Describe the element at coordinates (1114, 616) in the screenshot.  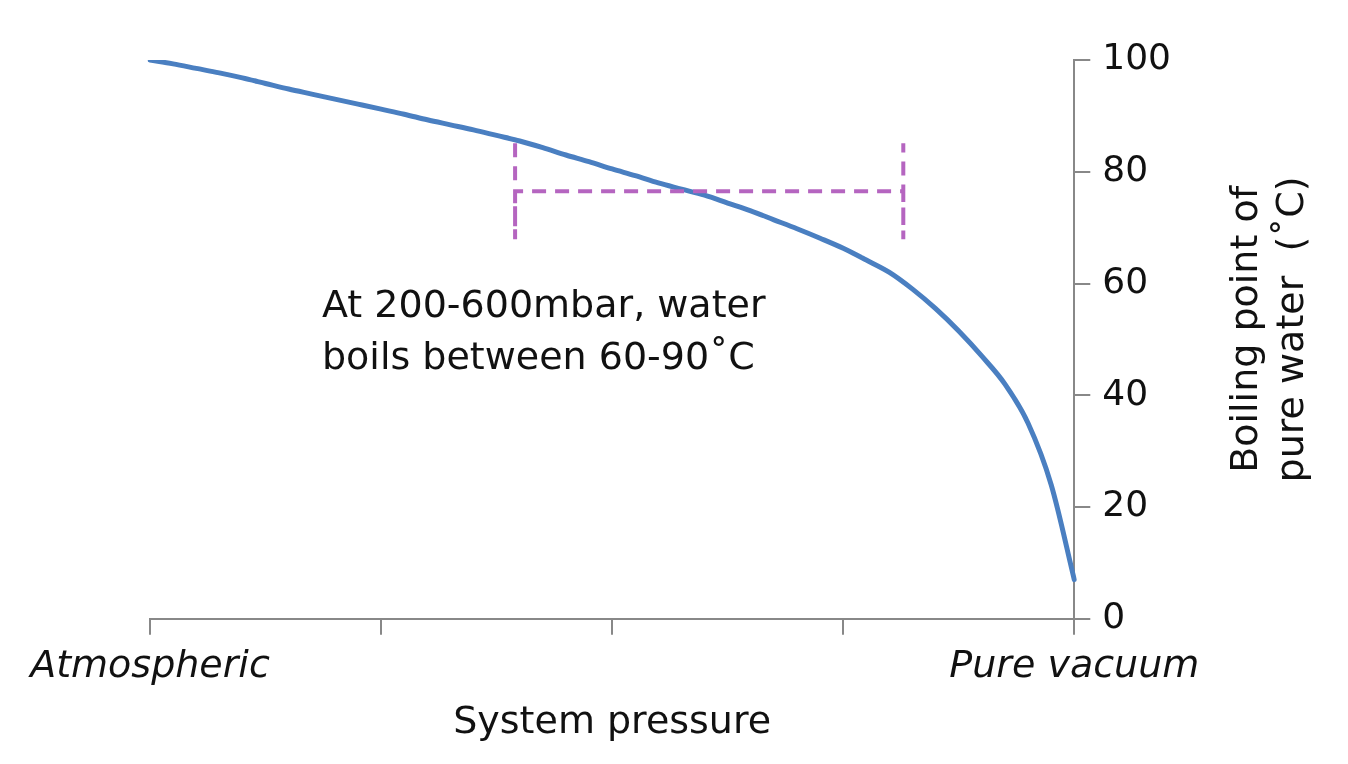
I see `y-tick-label: 0` at that location.